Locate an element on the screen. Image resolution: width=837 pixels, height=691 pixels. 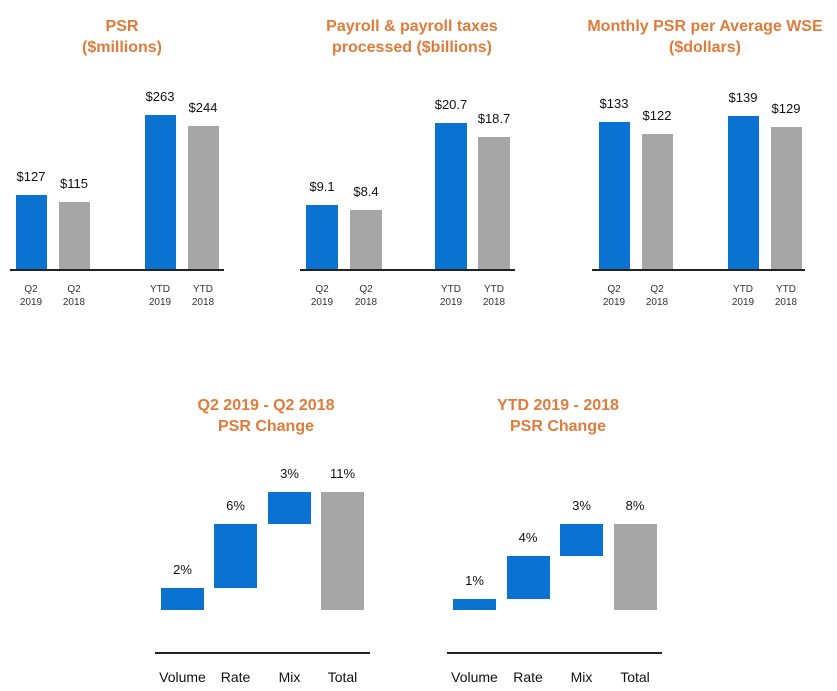
chart-title: Monthly PSR per Average WSE ($dollars) is located at coordinates (705, 37).